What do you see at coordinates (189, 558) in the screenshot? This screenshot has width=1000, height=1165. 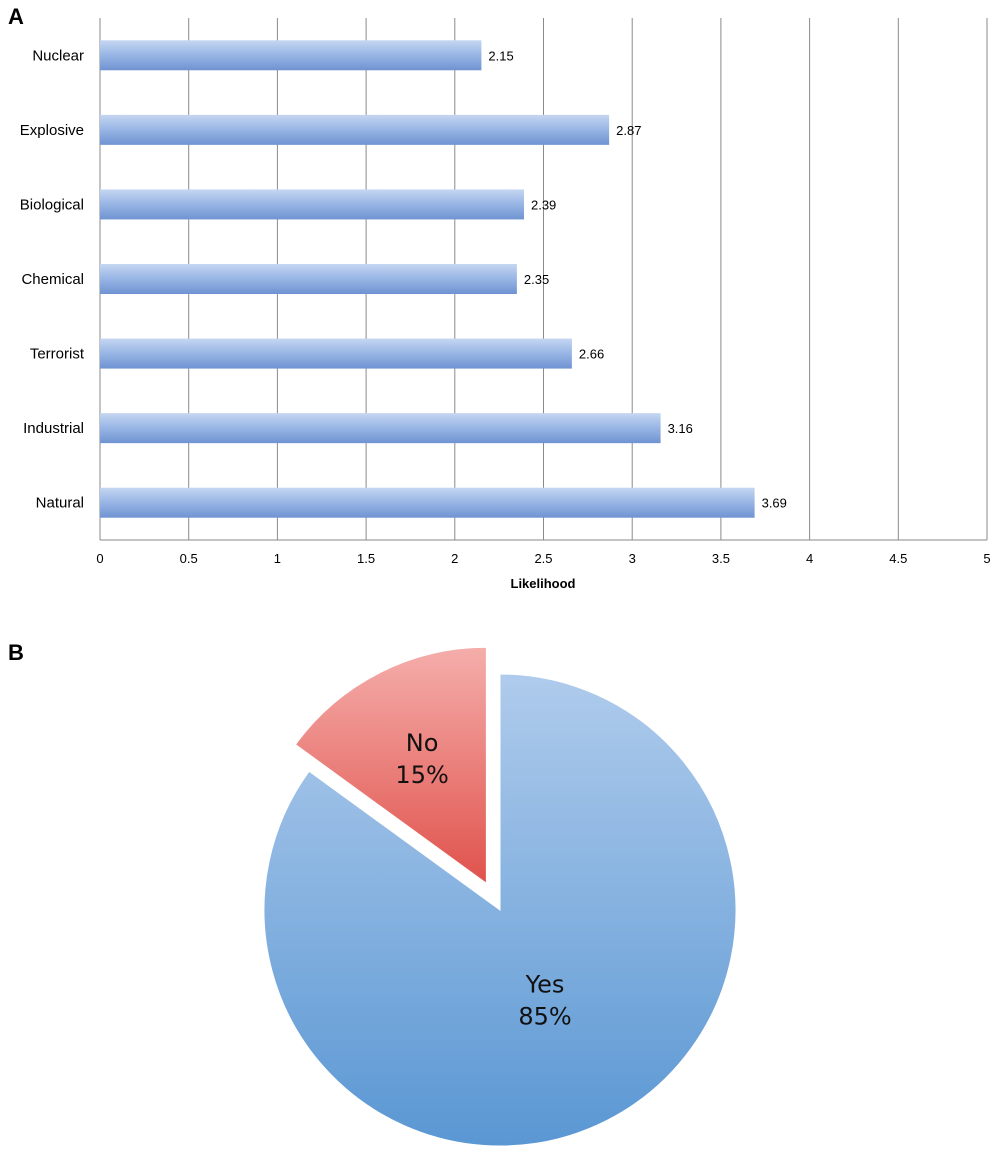 I see `x-tick-label: 0.5` at bounding box center [189, 558].